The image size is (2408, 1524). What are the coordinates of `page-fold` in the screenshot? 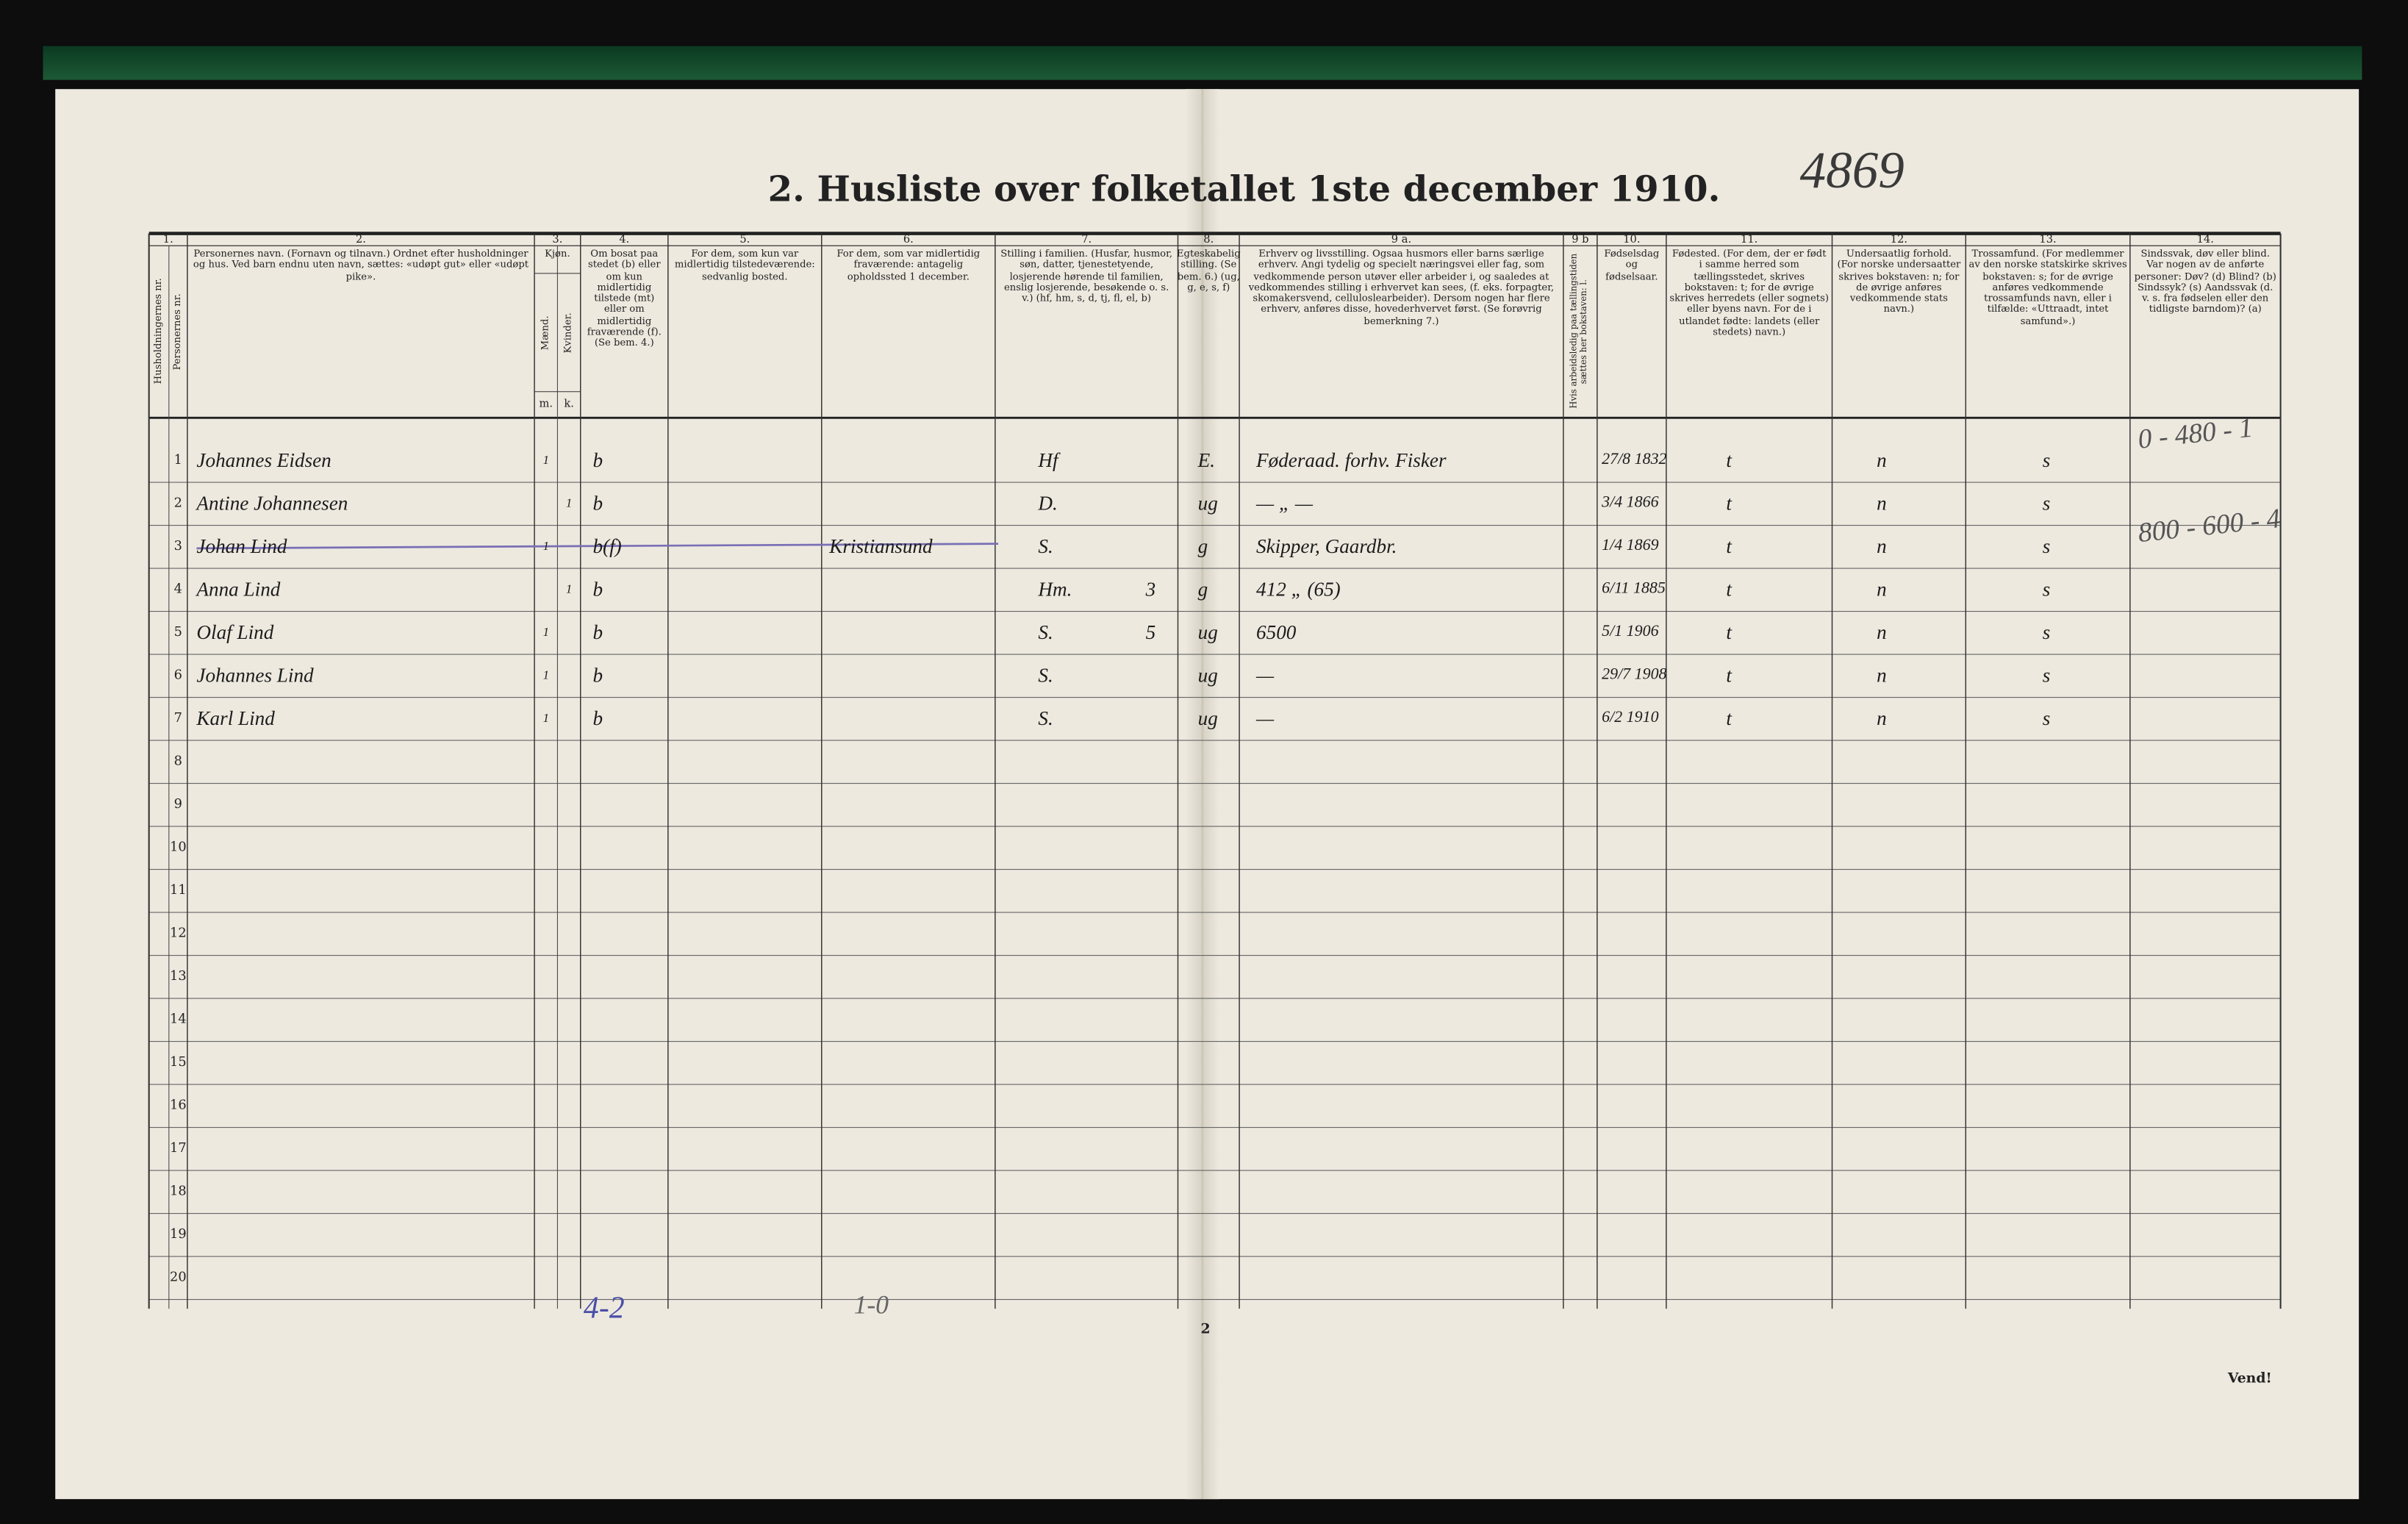 It's located at (1202, 795).